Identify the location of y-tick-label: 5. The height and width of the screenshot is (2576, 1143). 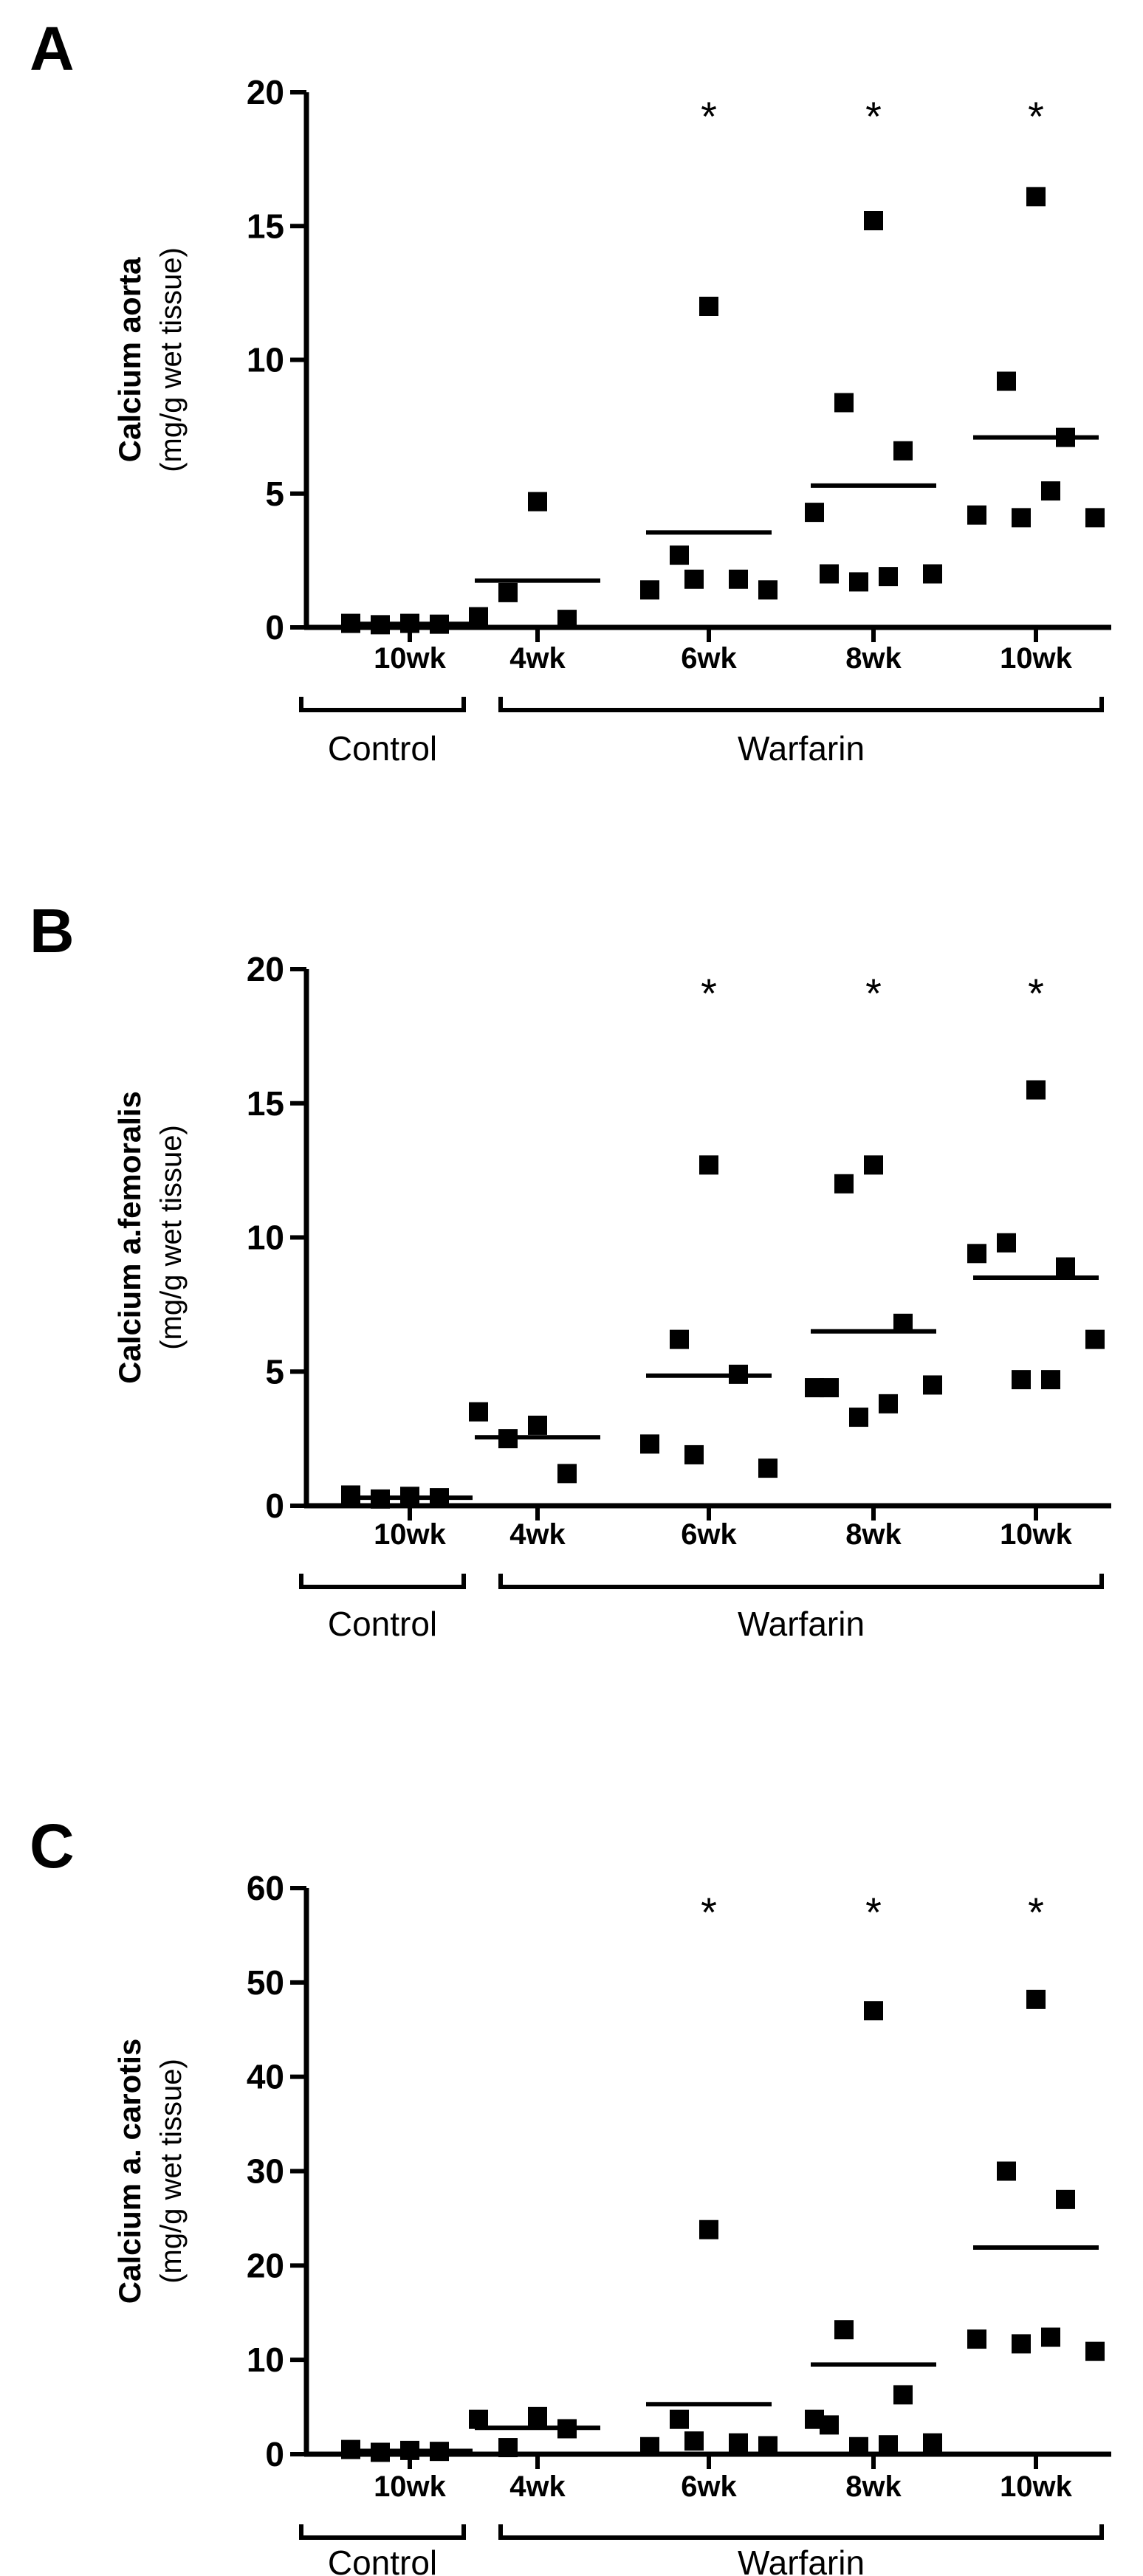
(274, 494).